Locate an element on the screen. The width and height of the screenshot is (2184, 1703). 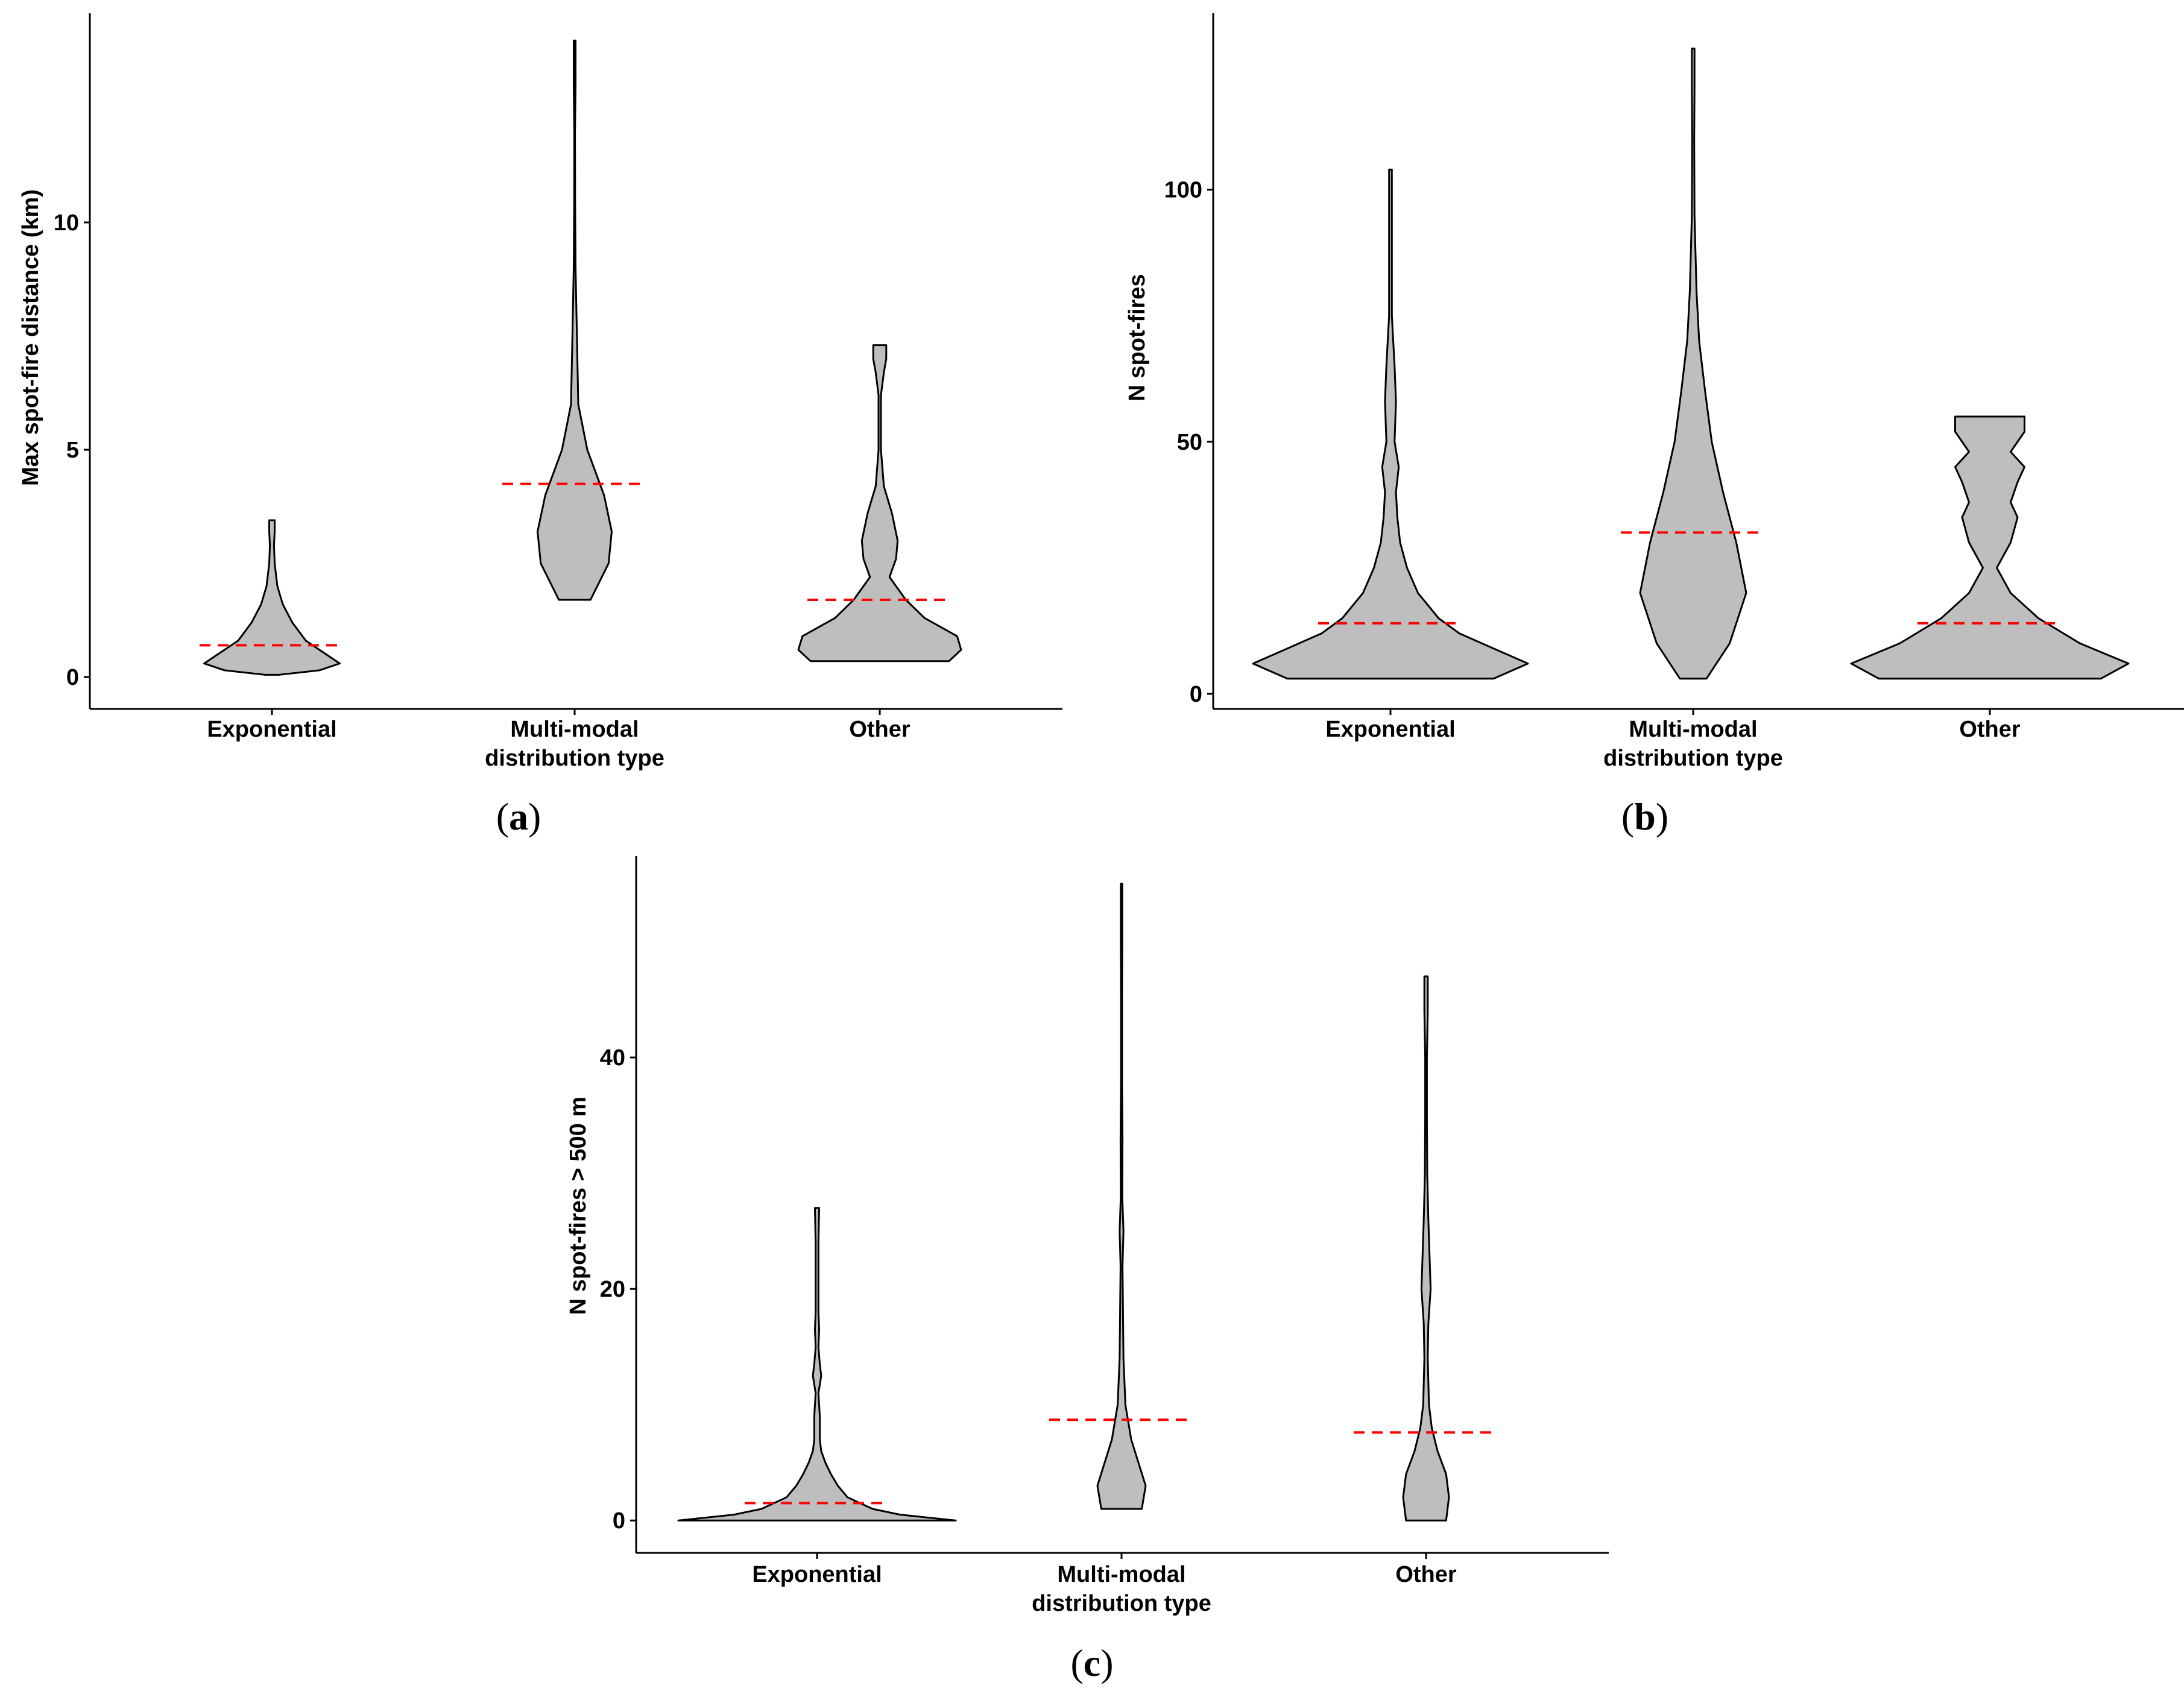
x-tick-label-b-exponential: Exponential is located at coordinates (1390, 729).